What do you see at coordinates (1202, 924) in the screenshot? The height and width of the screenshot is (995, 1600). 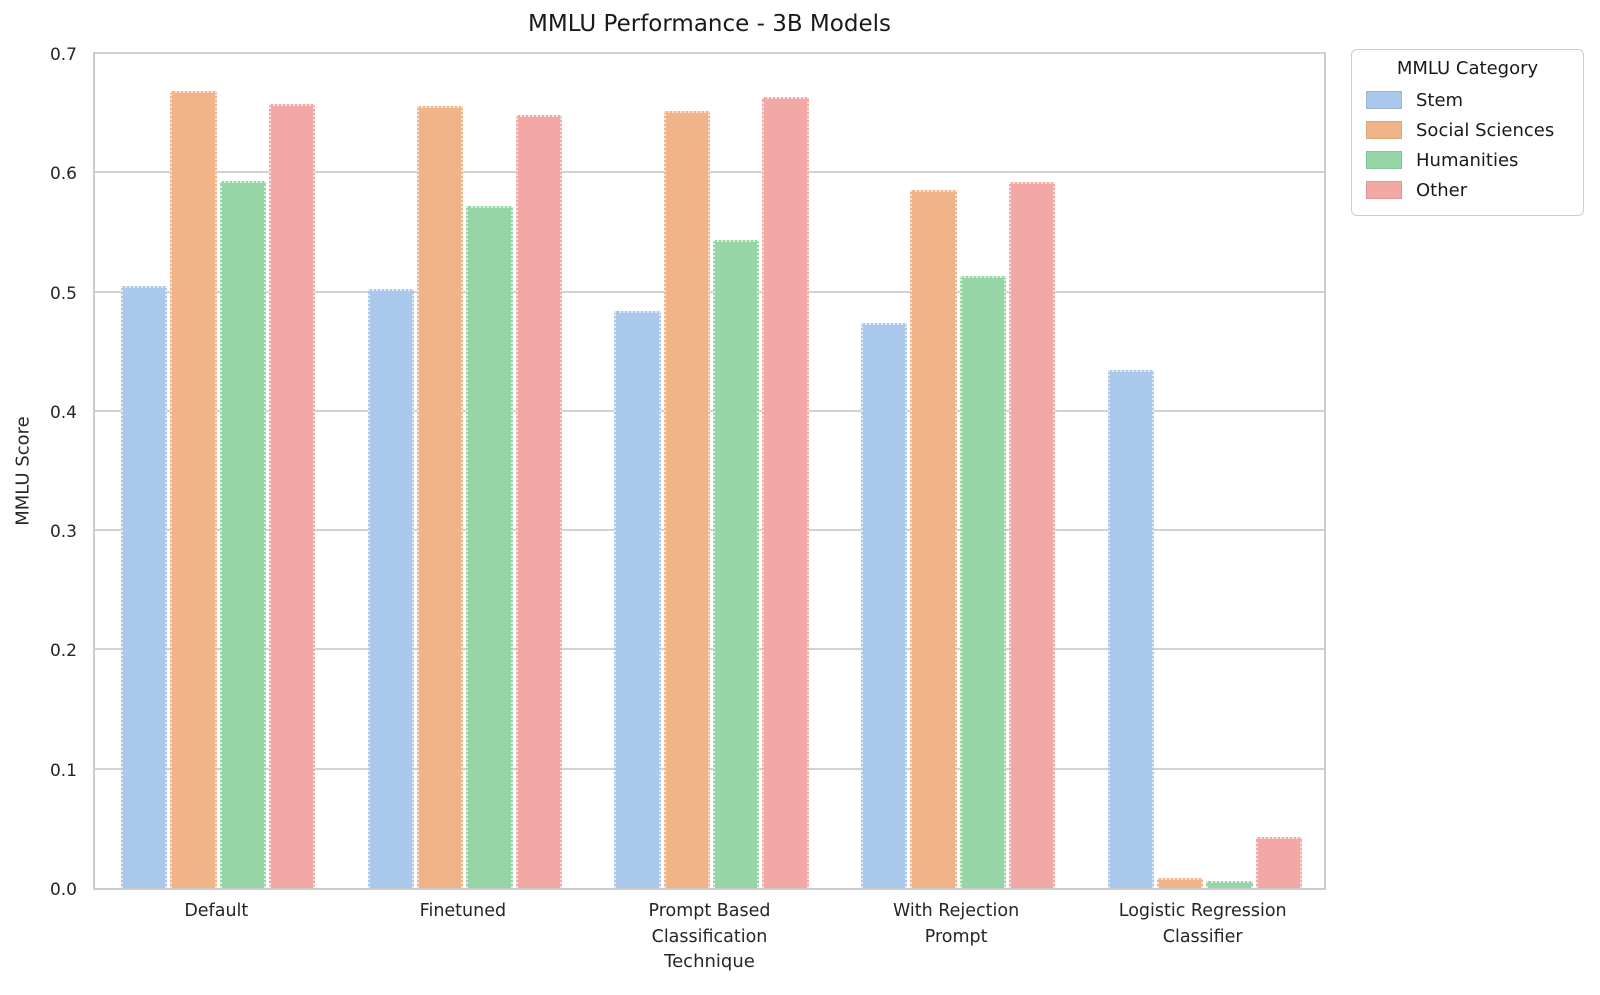 I see `x-tick-label: Logistic Regression Classifier` at bounding box center [1202, 924].